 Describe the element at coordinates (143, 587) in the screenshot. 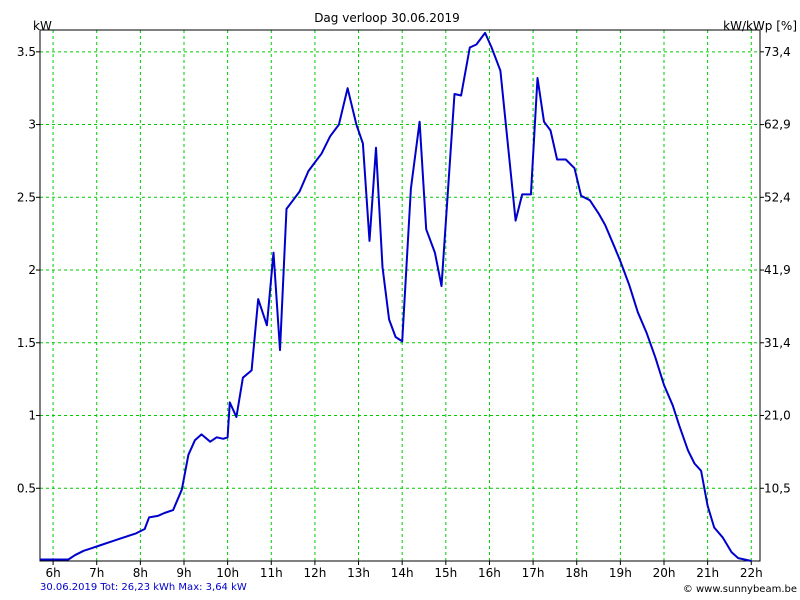

I see `footer-summary: 30.06.2019 Tot: 26,23 kWh Max: 3,64 kW` at that location.